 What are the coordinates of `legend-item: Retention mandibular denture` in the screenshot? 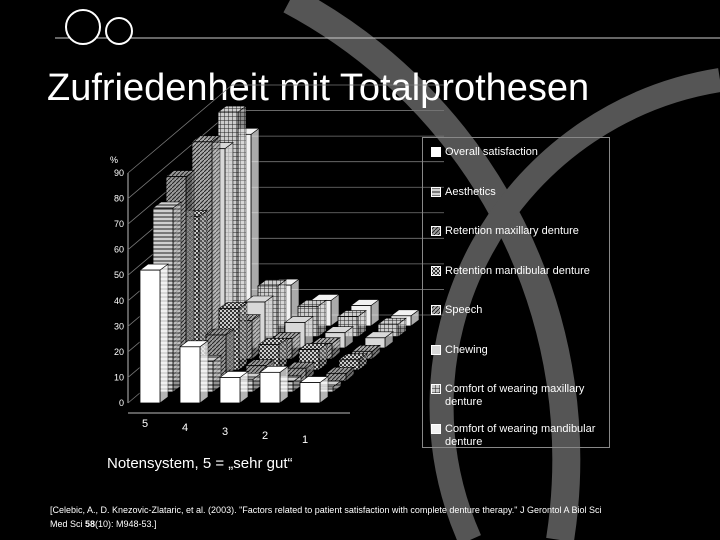 It's located at (519, 271).